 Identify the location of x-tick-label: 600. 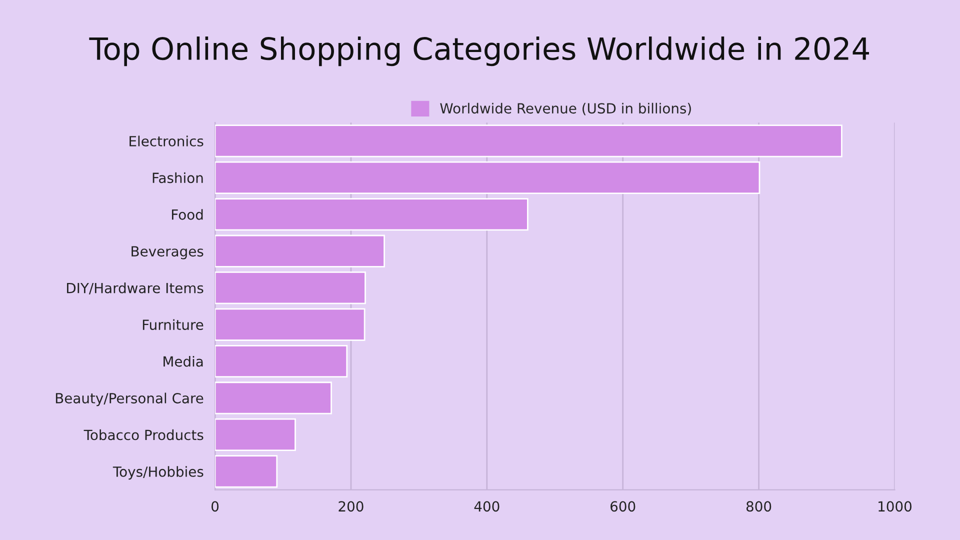
(623, 506).